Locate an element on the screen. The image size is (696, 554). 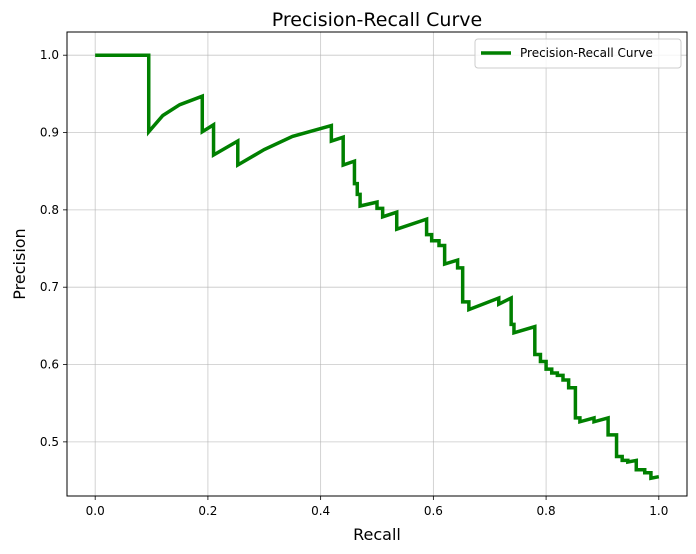
legend-box is located at coordinates (578, 53).